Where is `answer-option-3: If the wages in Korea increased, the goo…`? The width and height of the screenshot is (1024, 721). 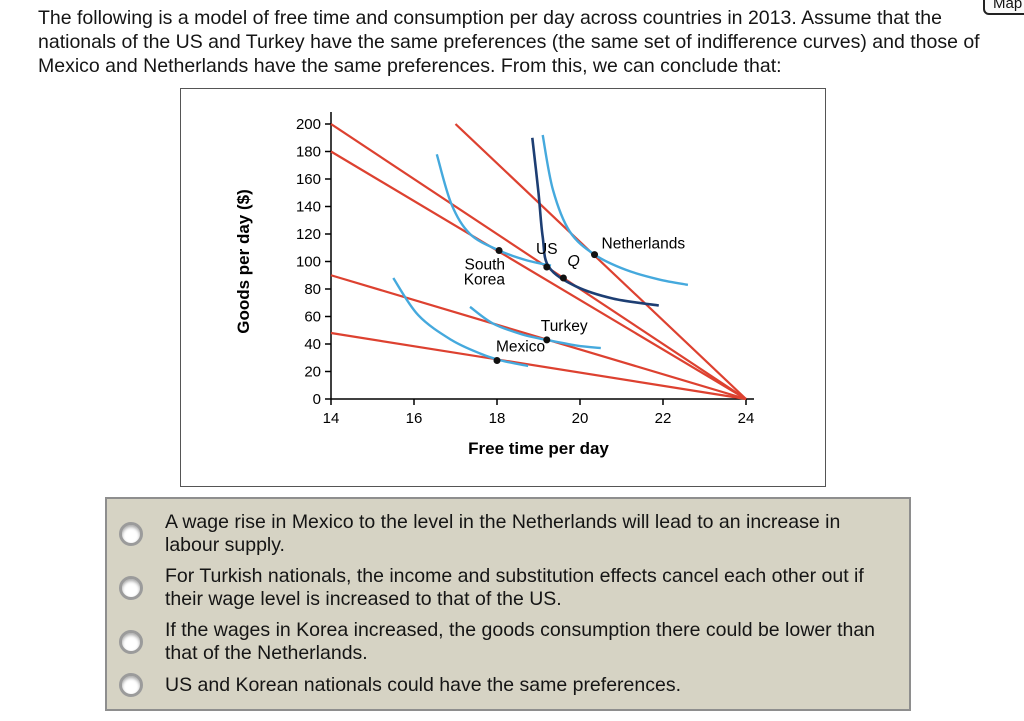
answer-option-3: If the wages in Korea increased, the goo… is located at coordinates (506, 642).